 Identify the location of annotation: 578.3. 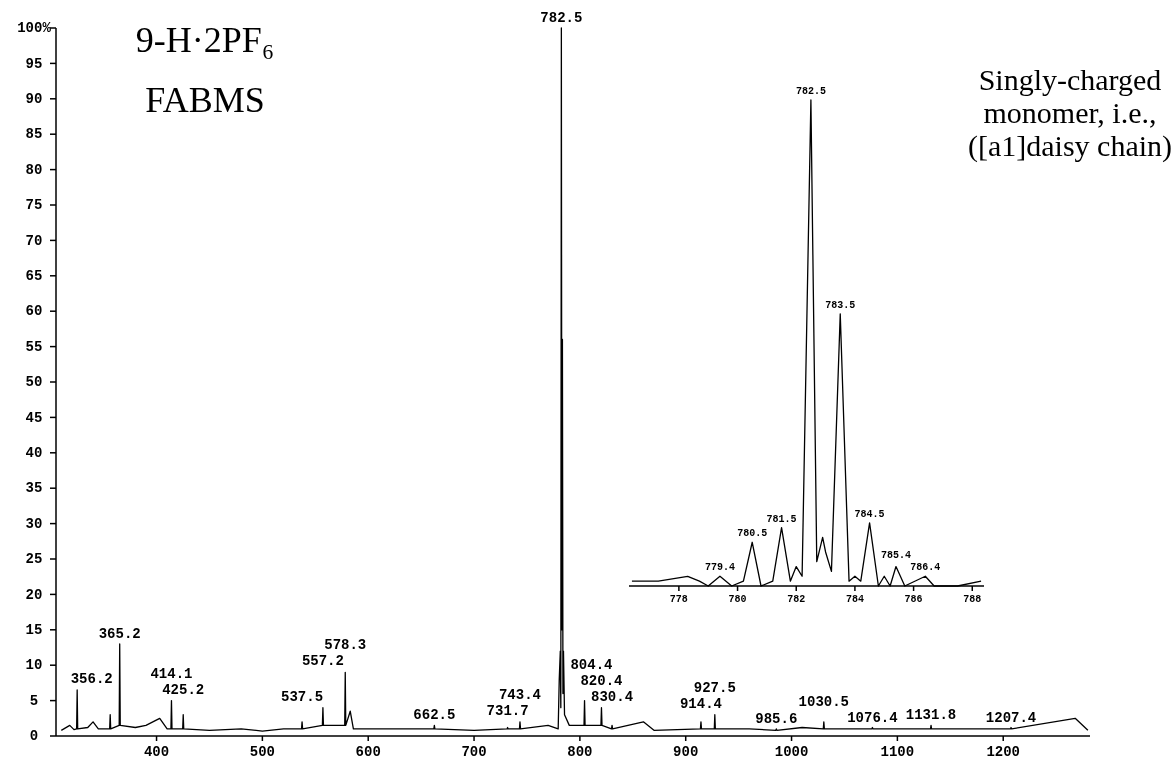
(345, 645).